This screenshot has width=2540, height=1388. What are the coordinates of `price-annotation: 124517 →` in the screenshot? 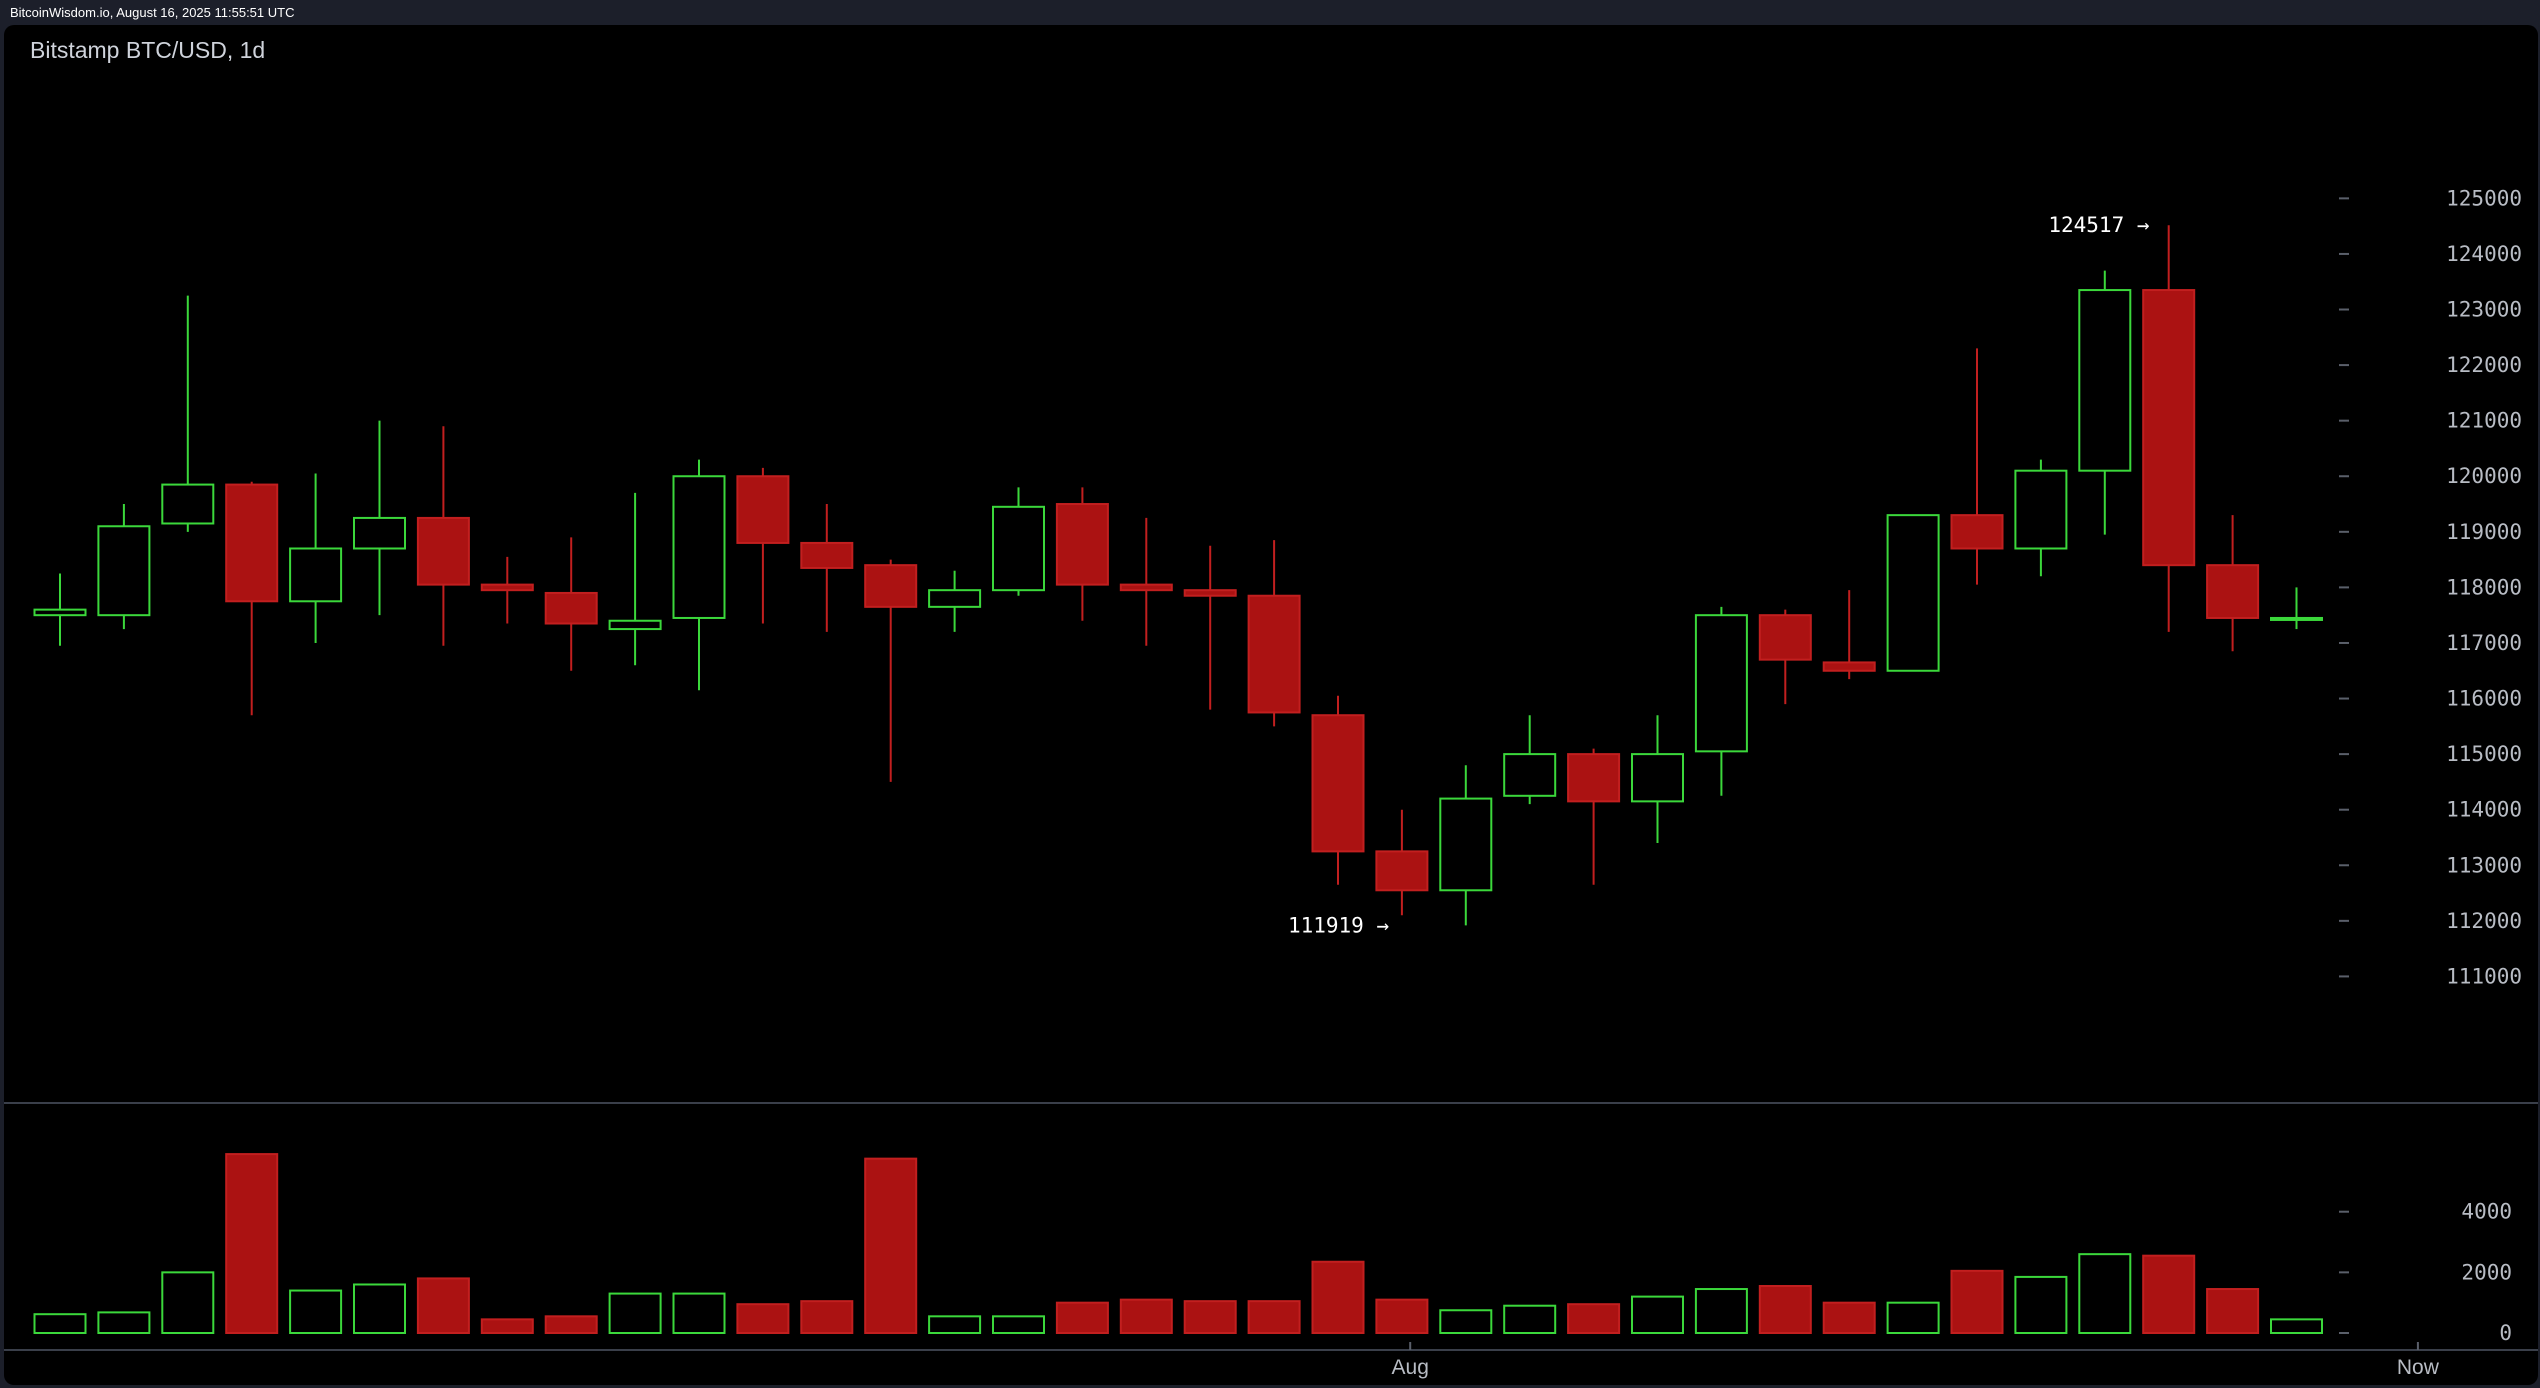 It's located at (2098, 225).